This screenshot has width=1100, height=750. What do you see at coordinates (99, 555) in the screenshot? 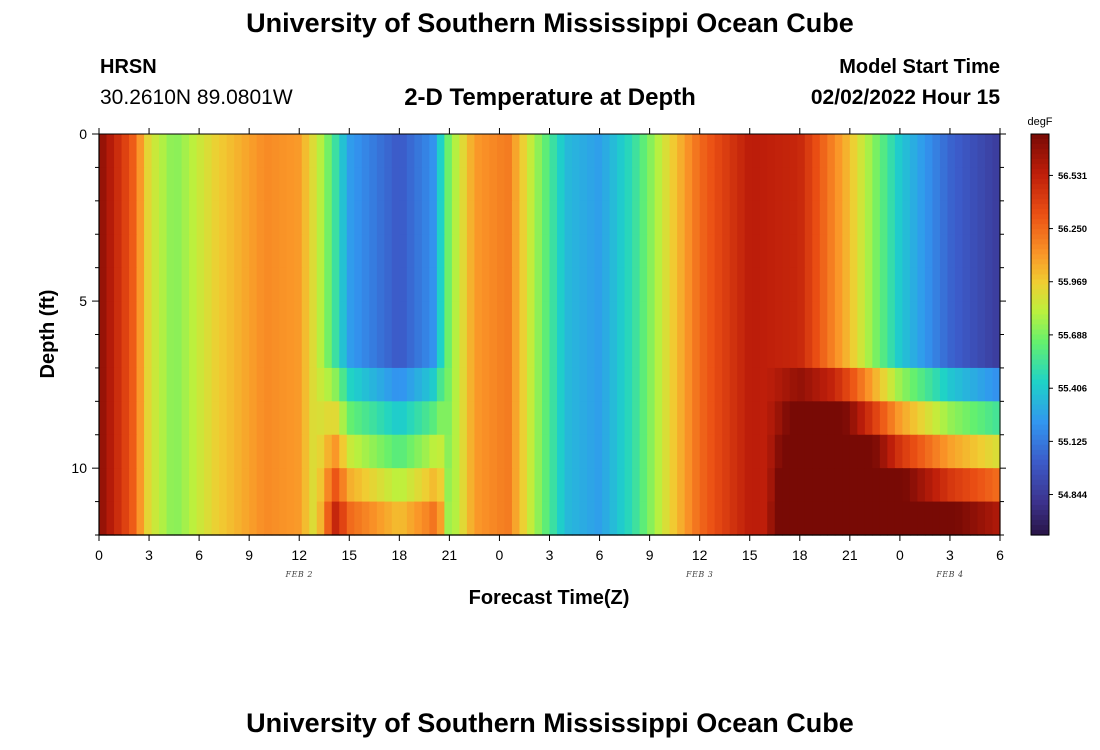
I see `x-tick-label: 0` at bounding box center [99, 555].